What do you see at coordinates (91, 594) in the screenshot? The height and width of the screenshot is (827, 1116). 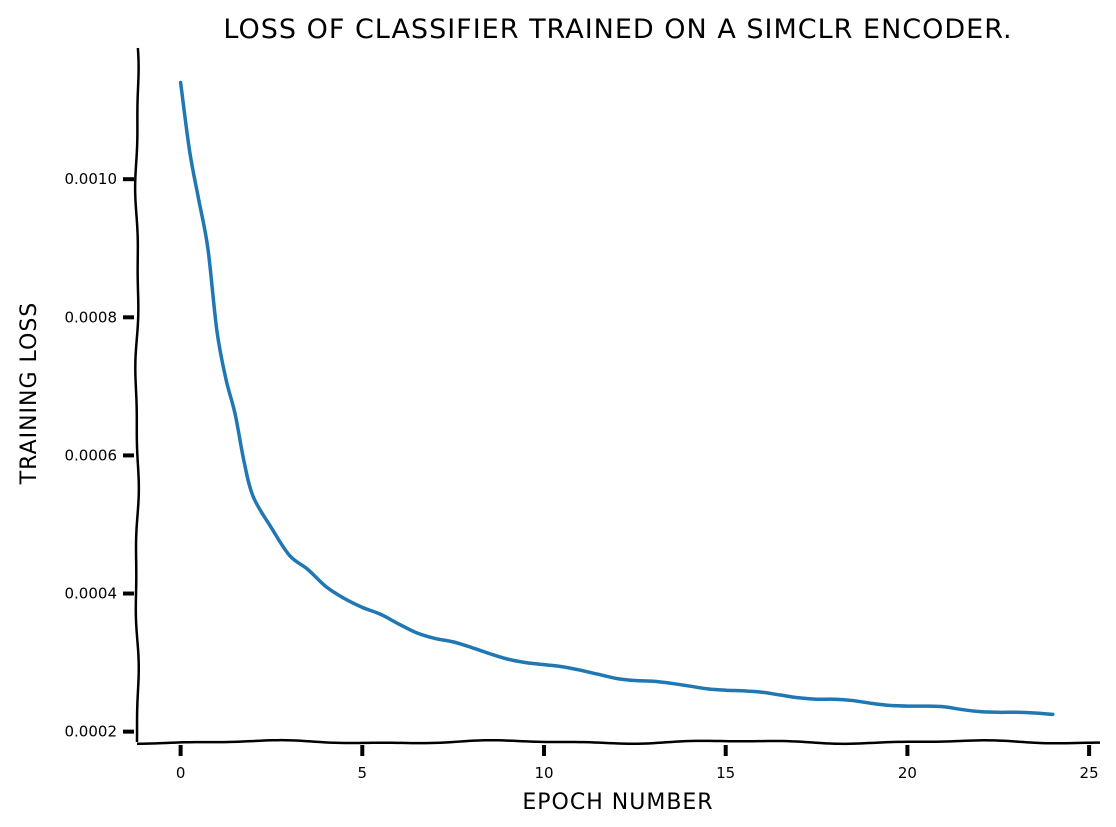 I see `y-tick-label: 0.0004` at bounding box center [91, 594].